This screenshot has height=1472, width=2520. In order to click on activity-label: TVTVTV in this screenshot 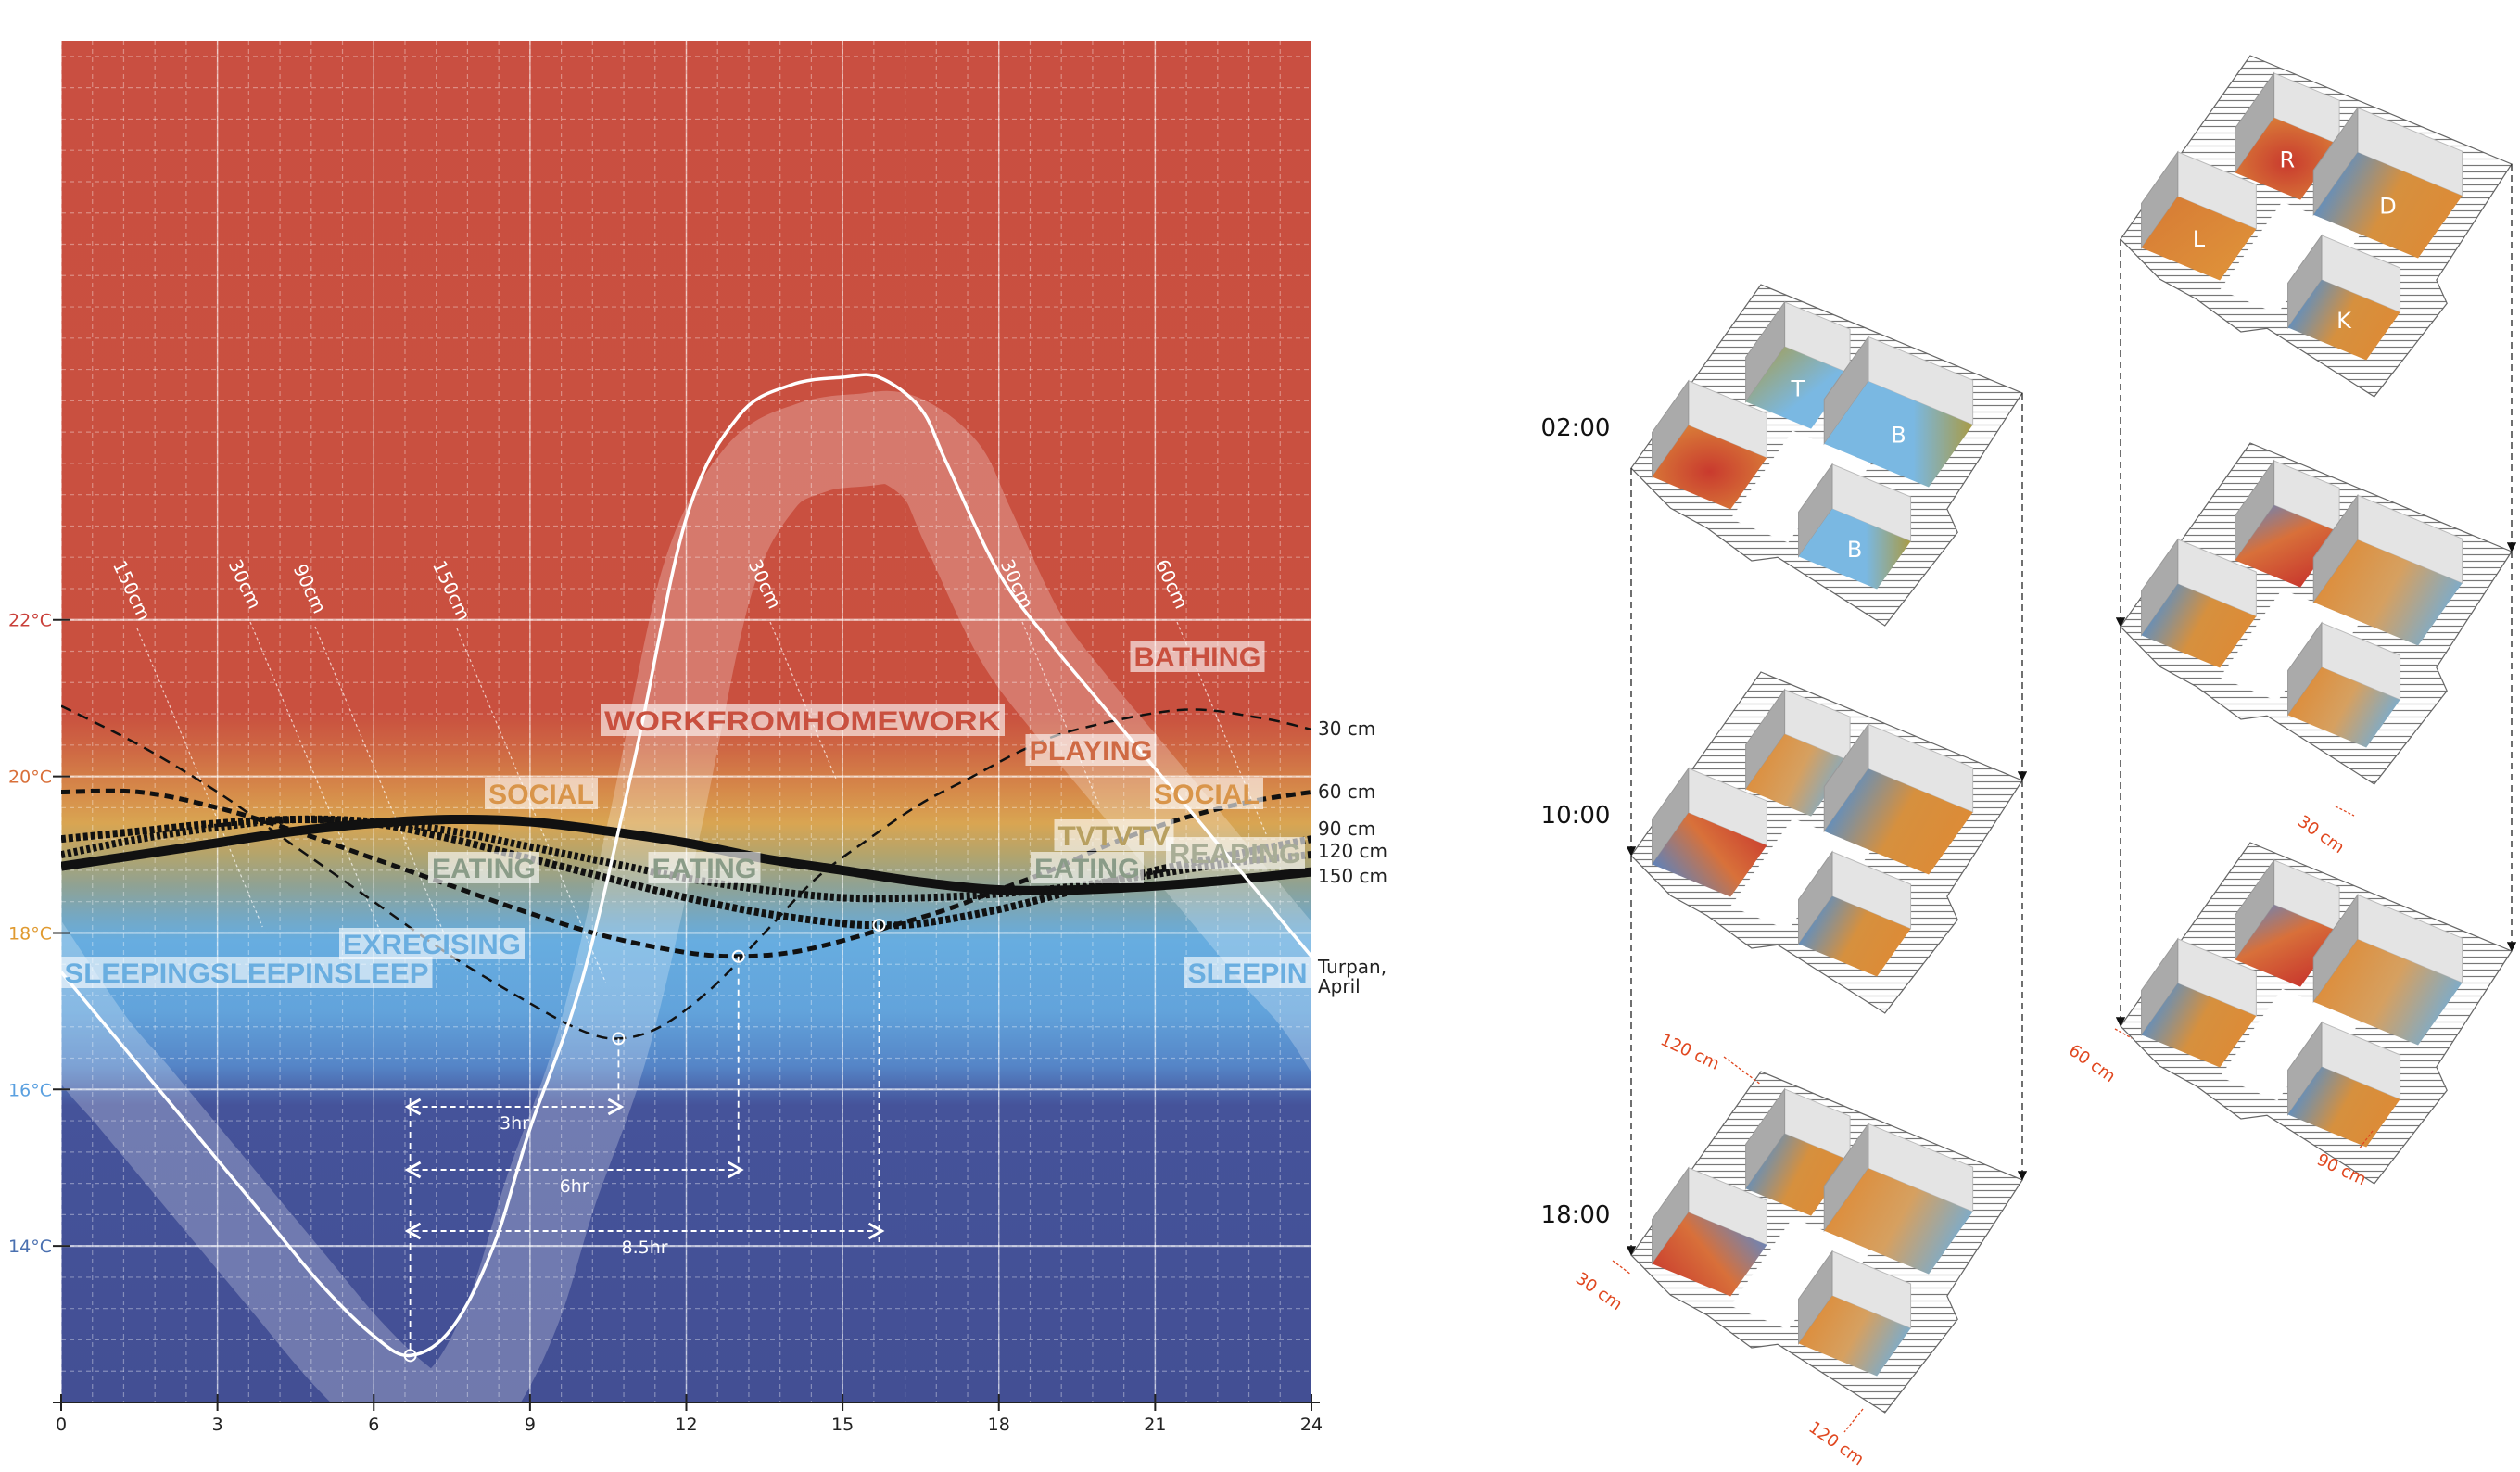, I will do `click(1114, 835)`.